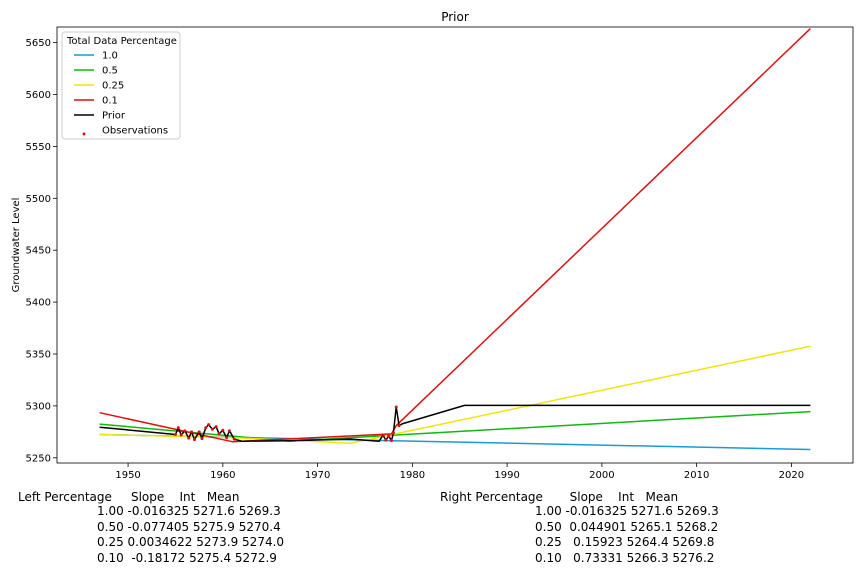  I want to click on y-tick-label: 5550, so click(38, 147).